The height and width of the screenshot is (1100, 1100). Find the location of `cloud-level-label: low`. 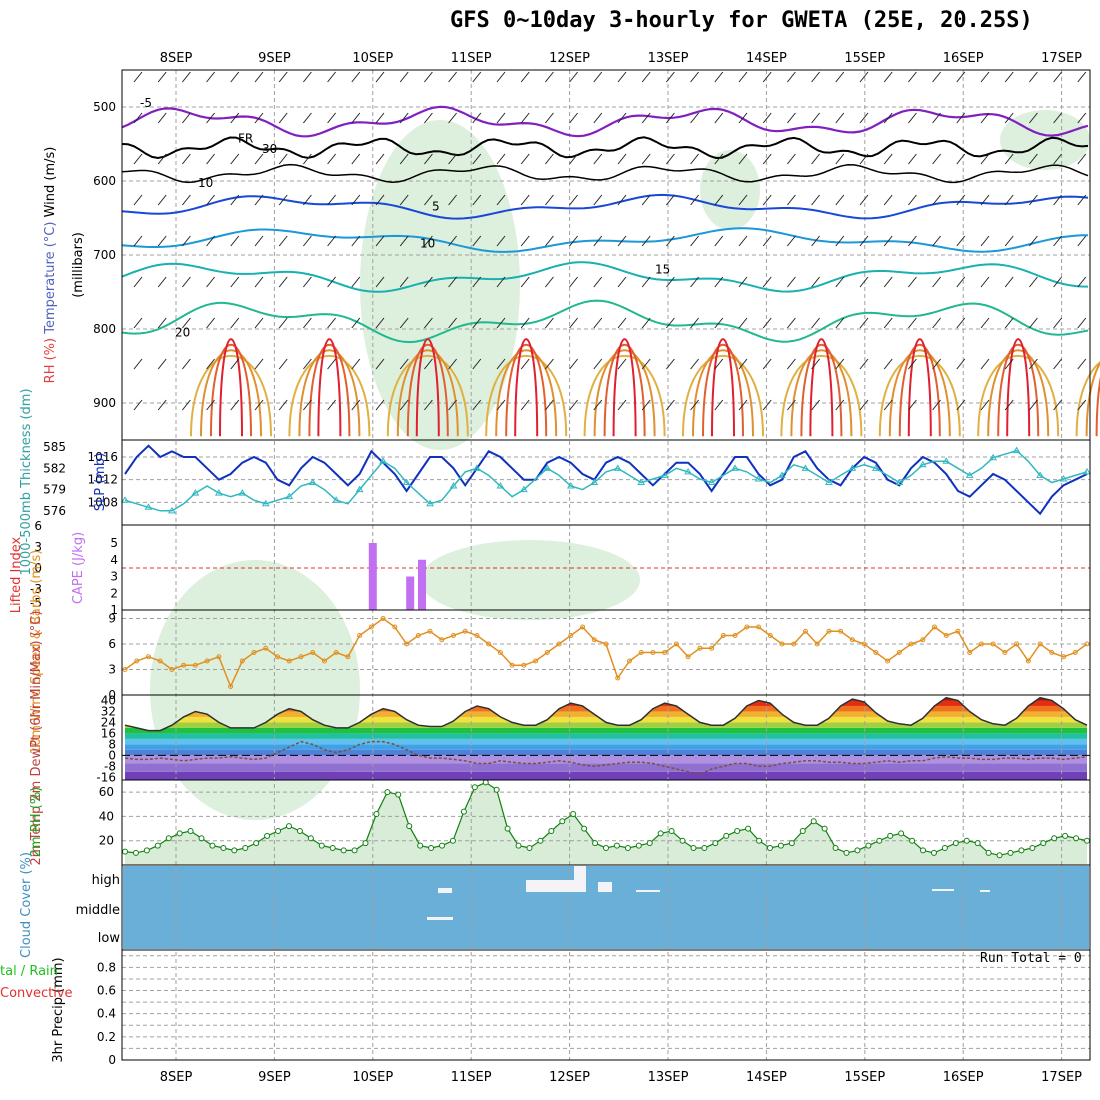

cloud-level-label: low is located at coordinates (109, 938).